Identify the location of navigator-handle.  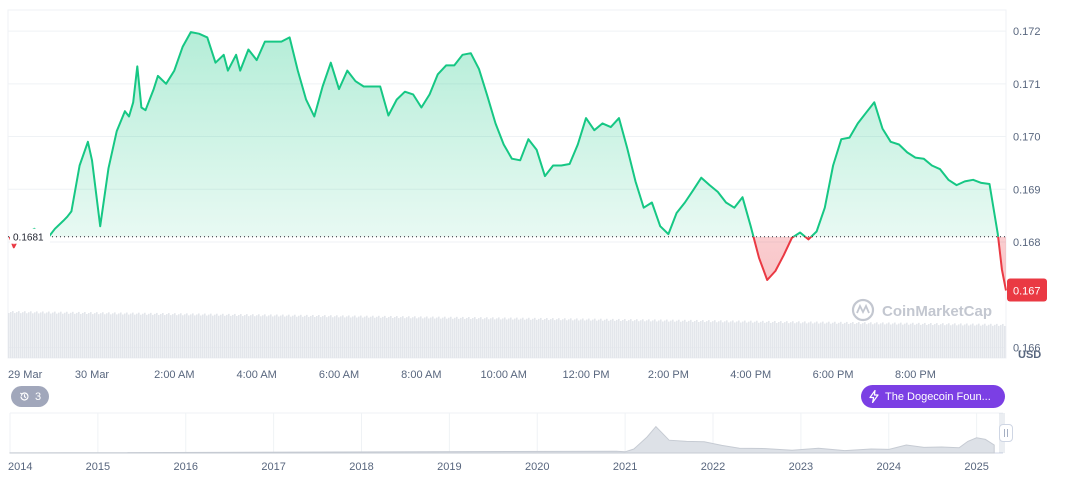
(1006, 433).